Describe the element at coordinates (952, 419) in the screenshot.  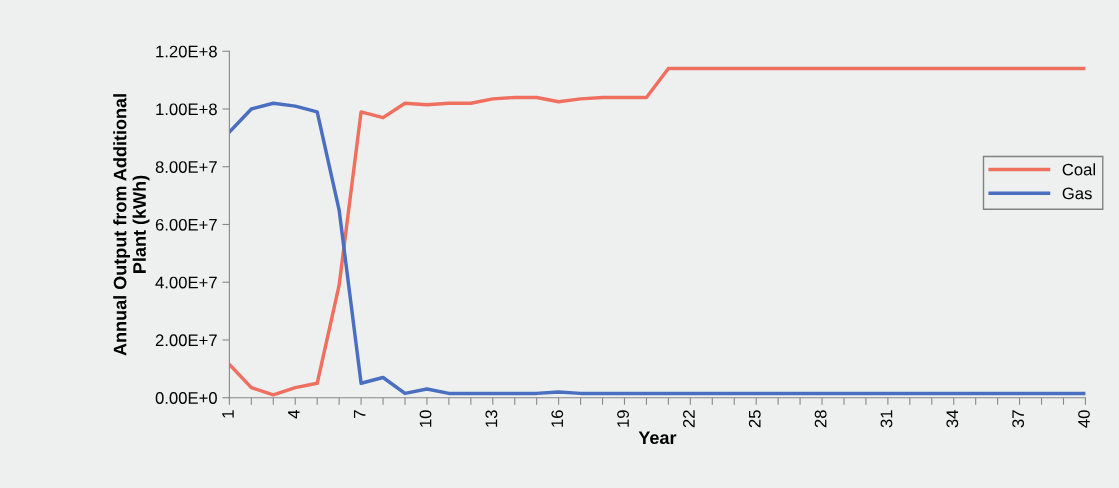
I see `x-tick-label: 34` at that location.